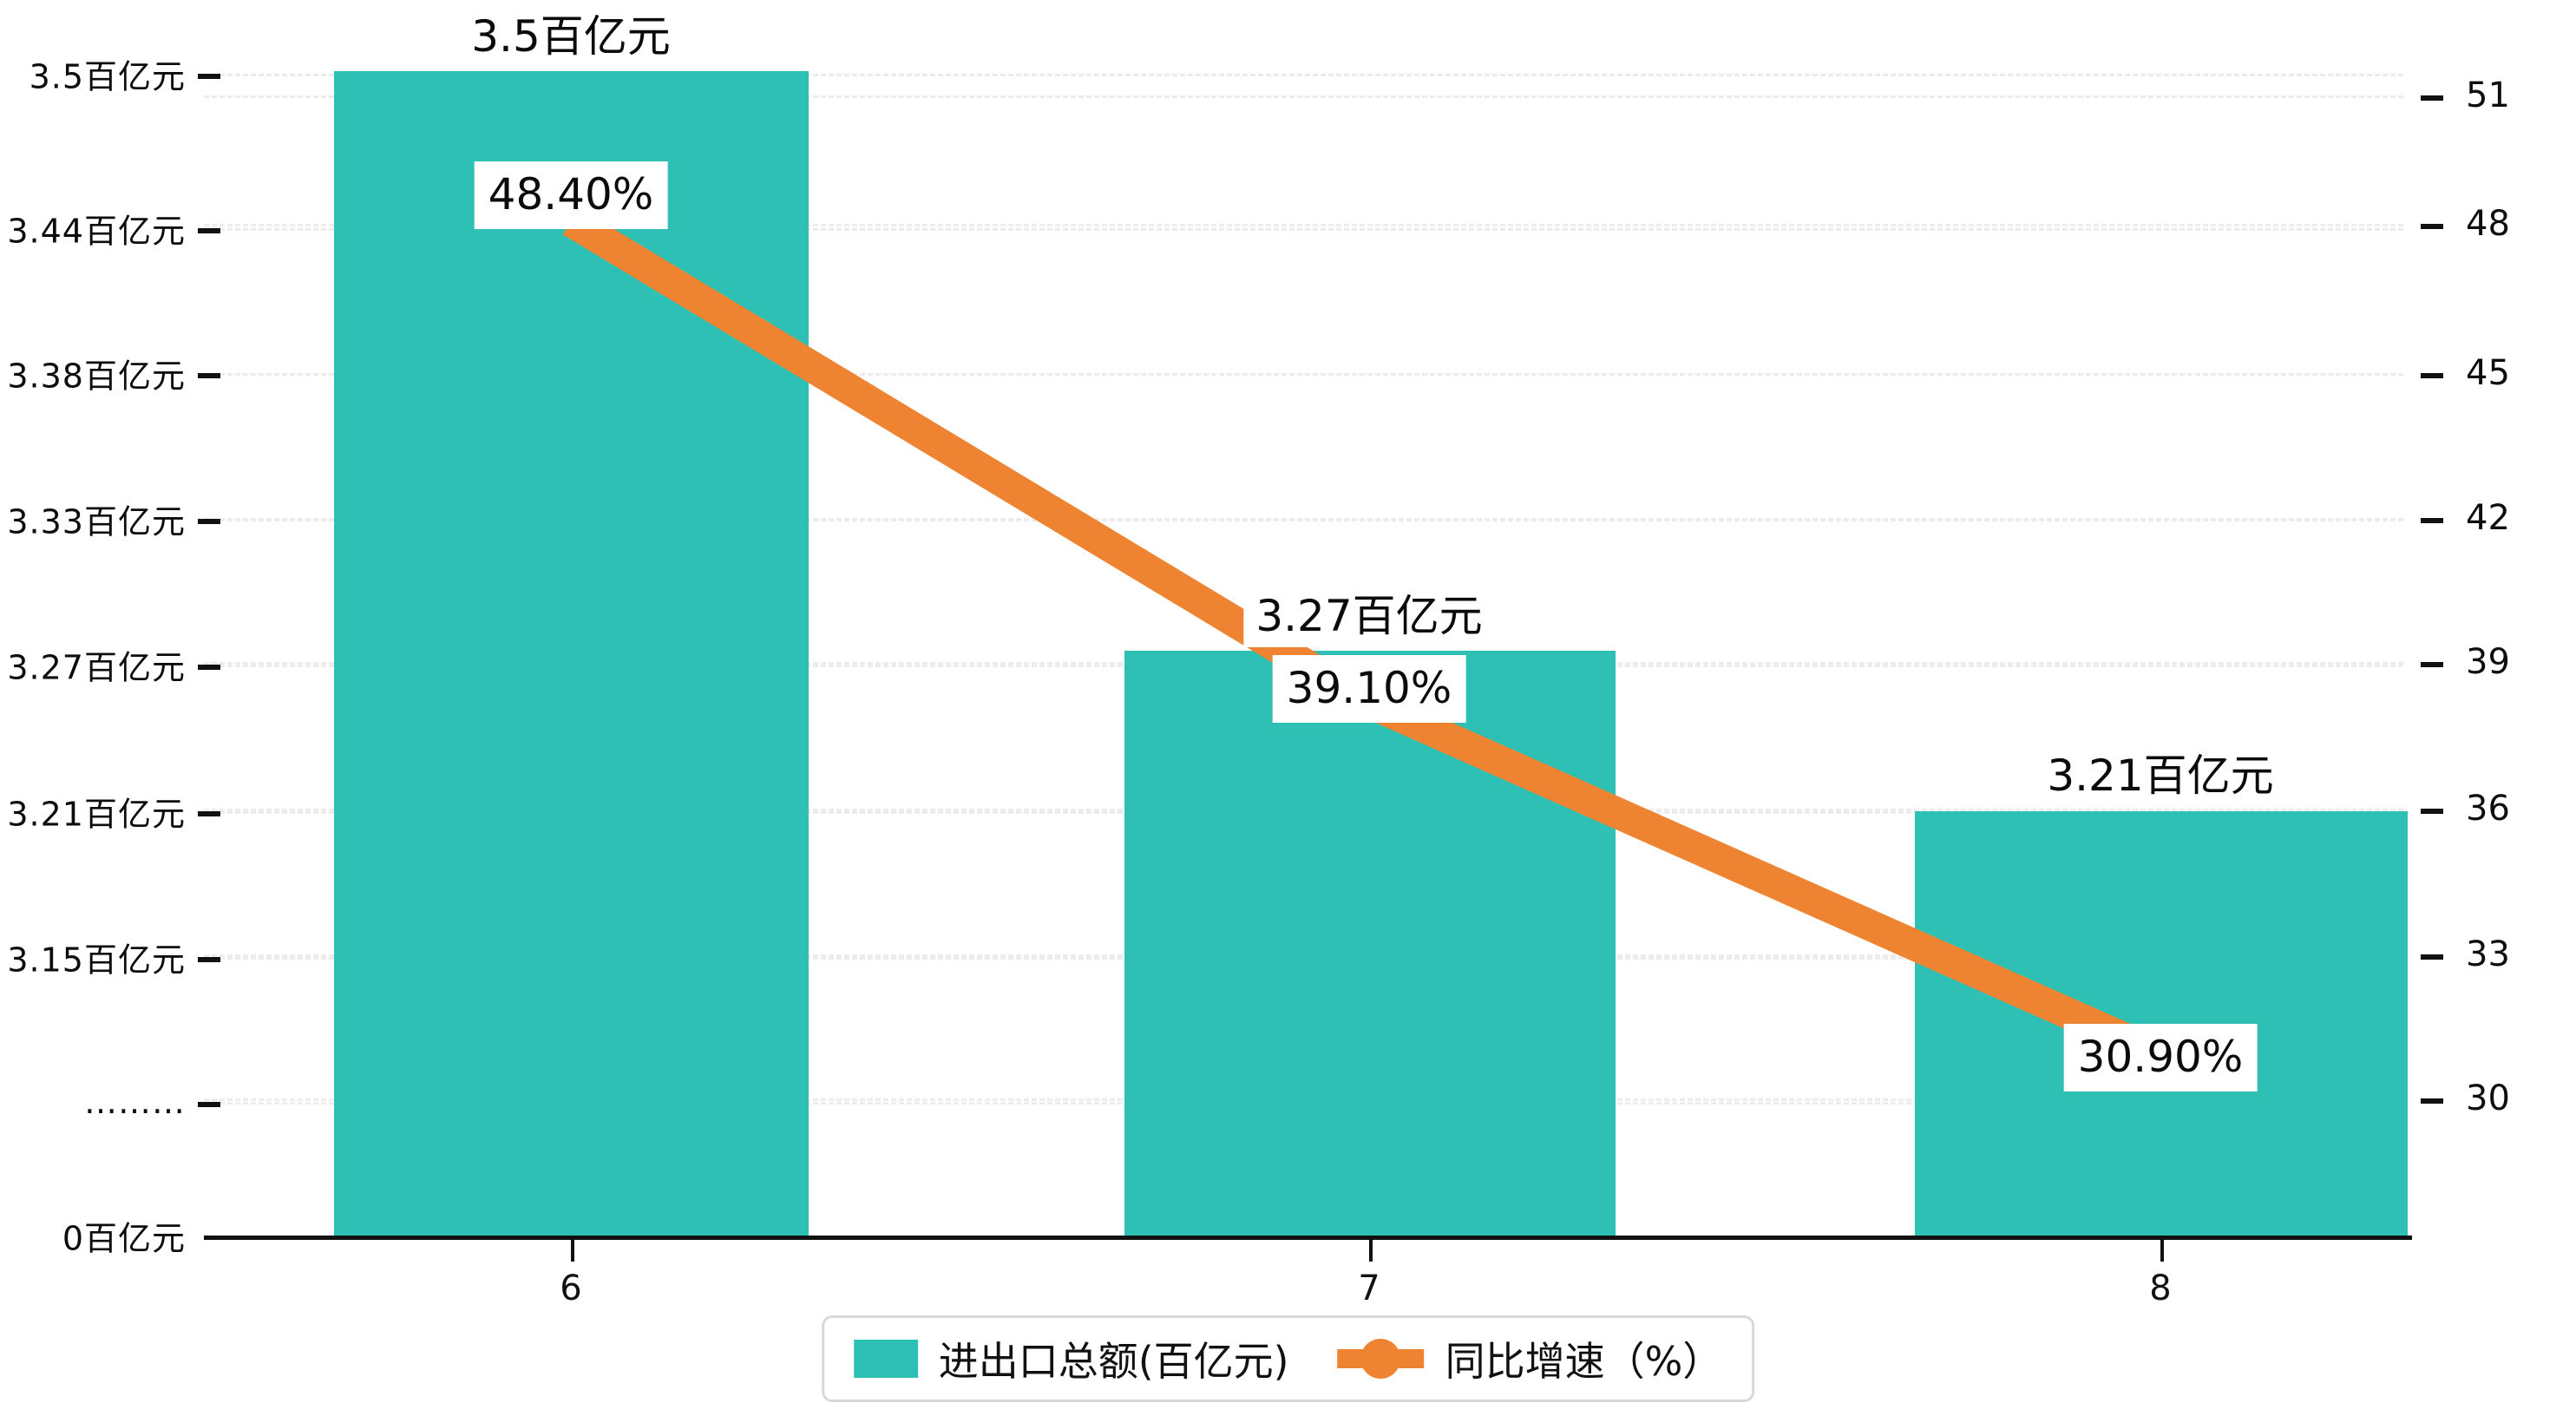  What do you see at coordinates (2160, 1288) in the screenshot?
I see `x-axis-label-8: 8` at bounding box center [2160, 1288].